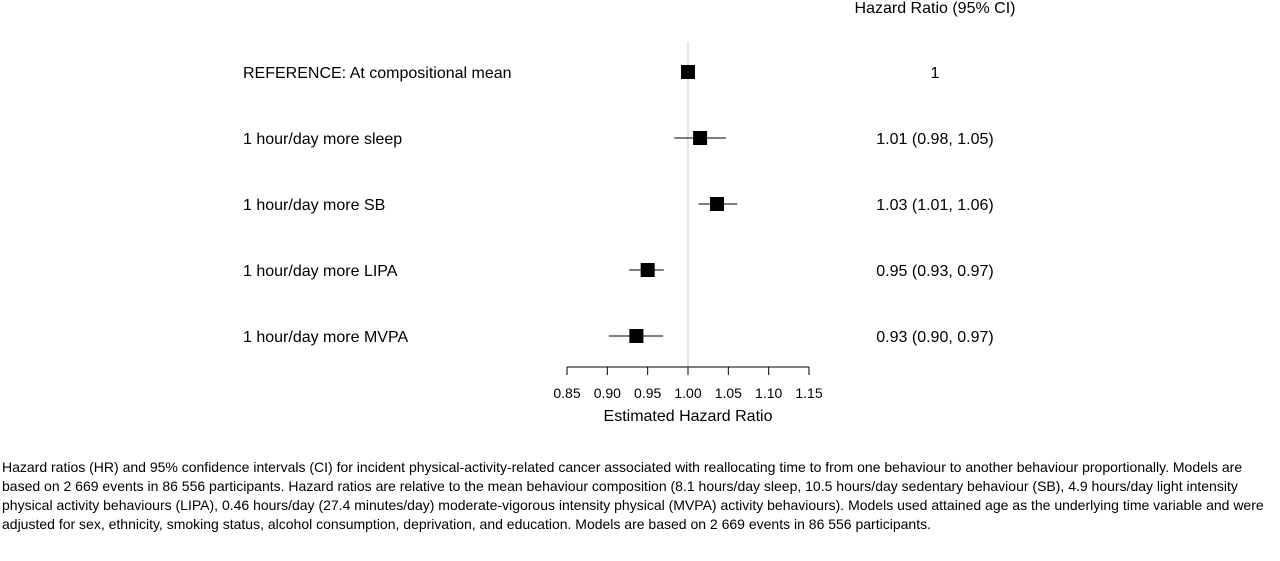 The image size is (1280, 561). Describe the element at coordinates (934, 139) in the screenshot. I see `hr-value-text: 1.01 (0.98, 1.05)` at that location.